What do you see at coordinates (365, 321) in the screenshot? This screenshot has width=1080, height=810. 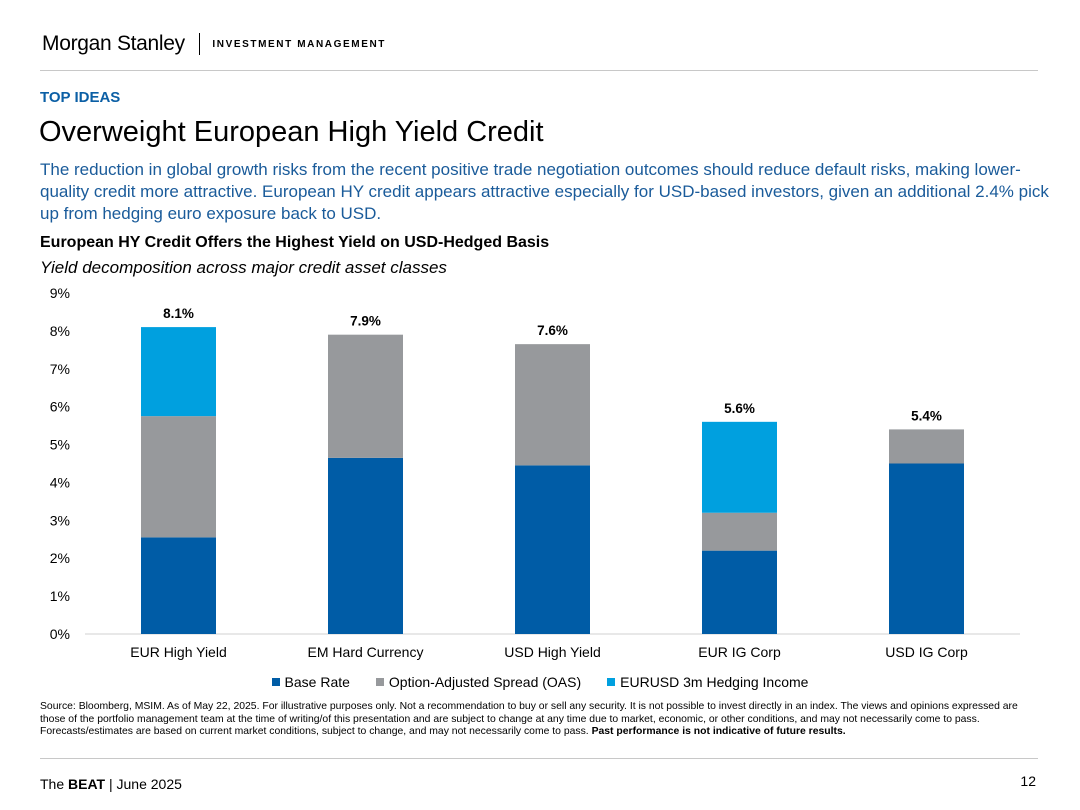 I see `bar-total-label: 7.9%` at bounding box center [365, 321].